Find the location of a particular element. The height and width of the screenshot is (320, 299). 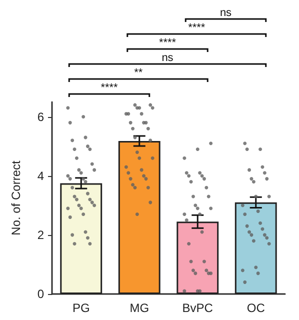

x-tick-label: MG is located at coordinates (140, 308).